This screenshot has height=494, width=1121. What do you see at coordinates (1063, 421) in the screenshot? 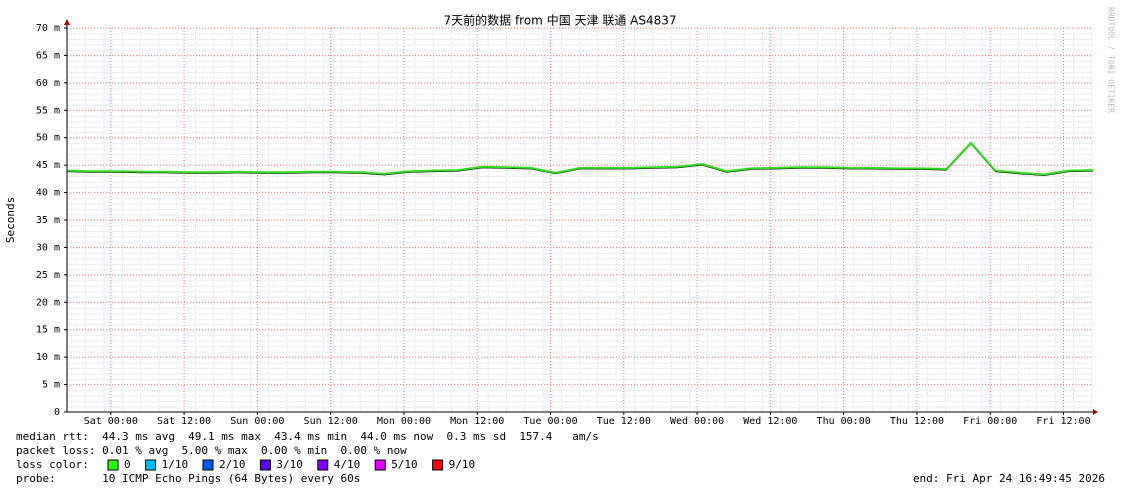
I see `x-tick-label: Fri 12:00` at bounding box center [1063, 421].